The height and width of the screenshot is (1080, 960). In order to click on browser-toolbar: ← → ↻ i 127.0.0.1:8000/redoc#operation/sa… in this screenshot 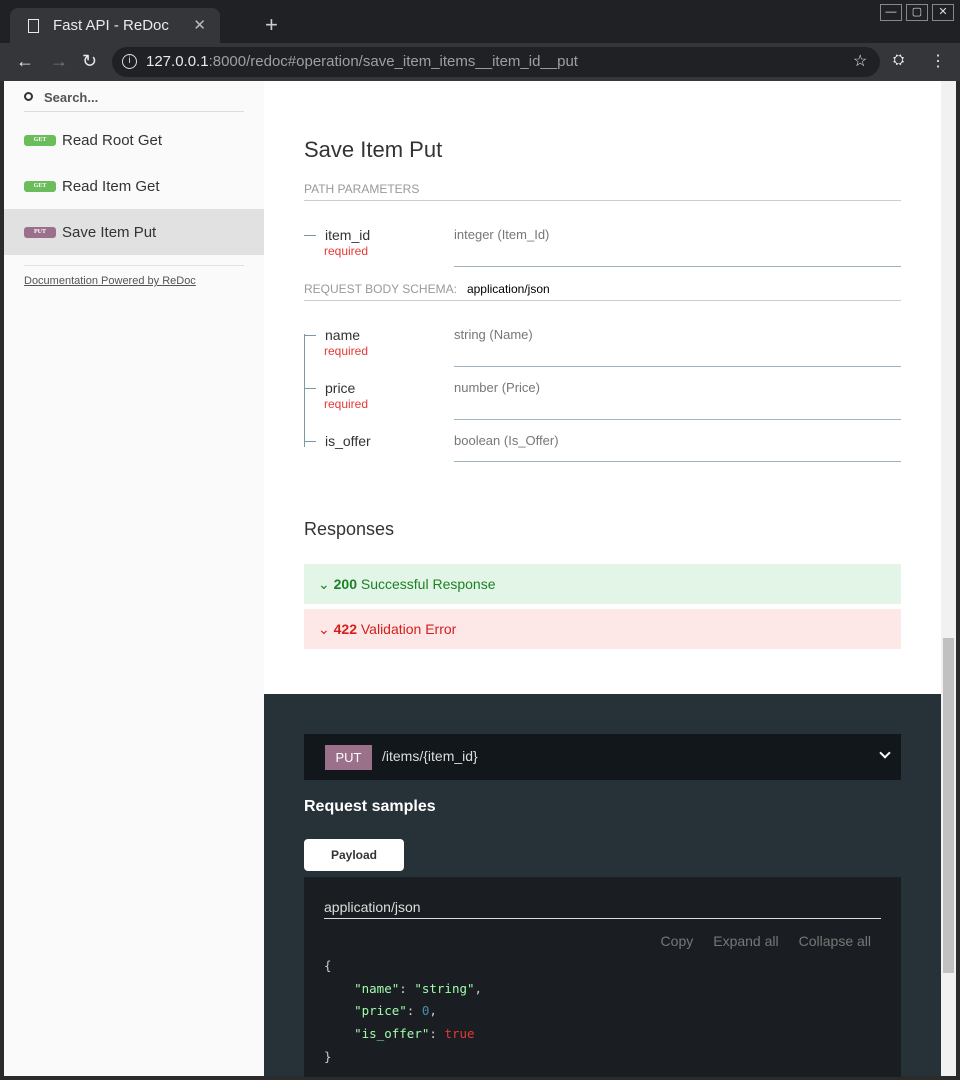, I will do `click(480, 62)`.